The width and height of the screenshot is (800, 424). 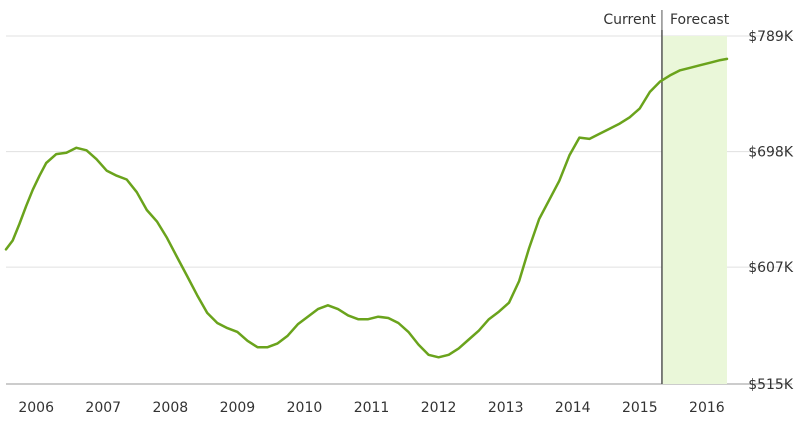 I want to click on x-tick-label: 2012, so click(x=439, y=408).